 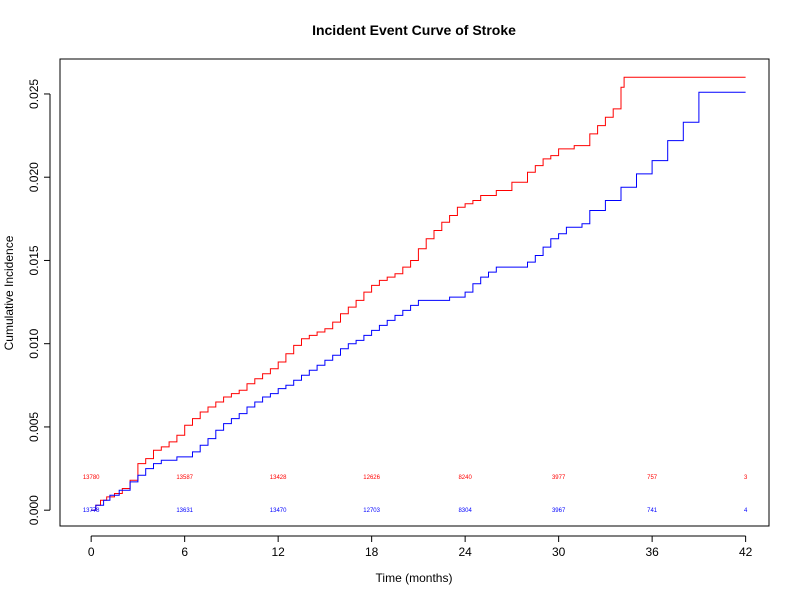 What do you see at coordinates (34, 177) in the screenshot?
I see `y-tick-label: 0.020` at bounding box center [34, 177].